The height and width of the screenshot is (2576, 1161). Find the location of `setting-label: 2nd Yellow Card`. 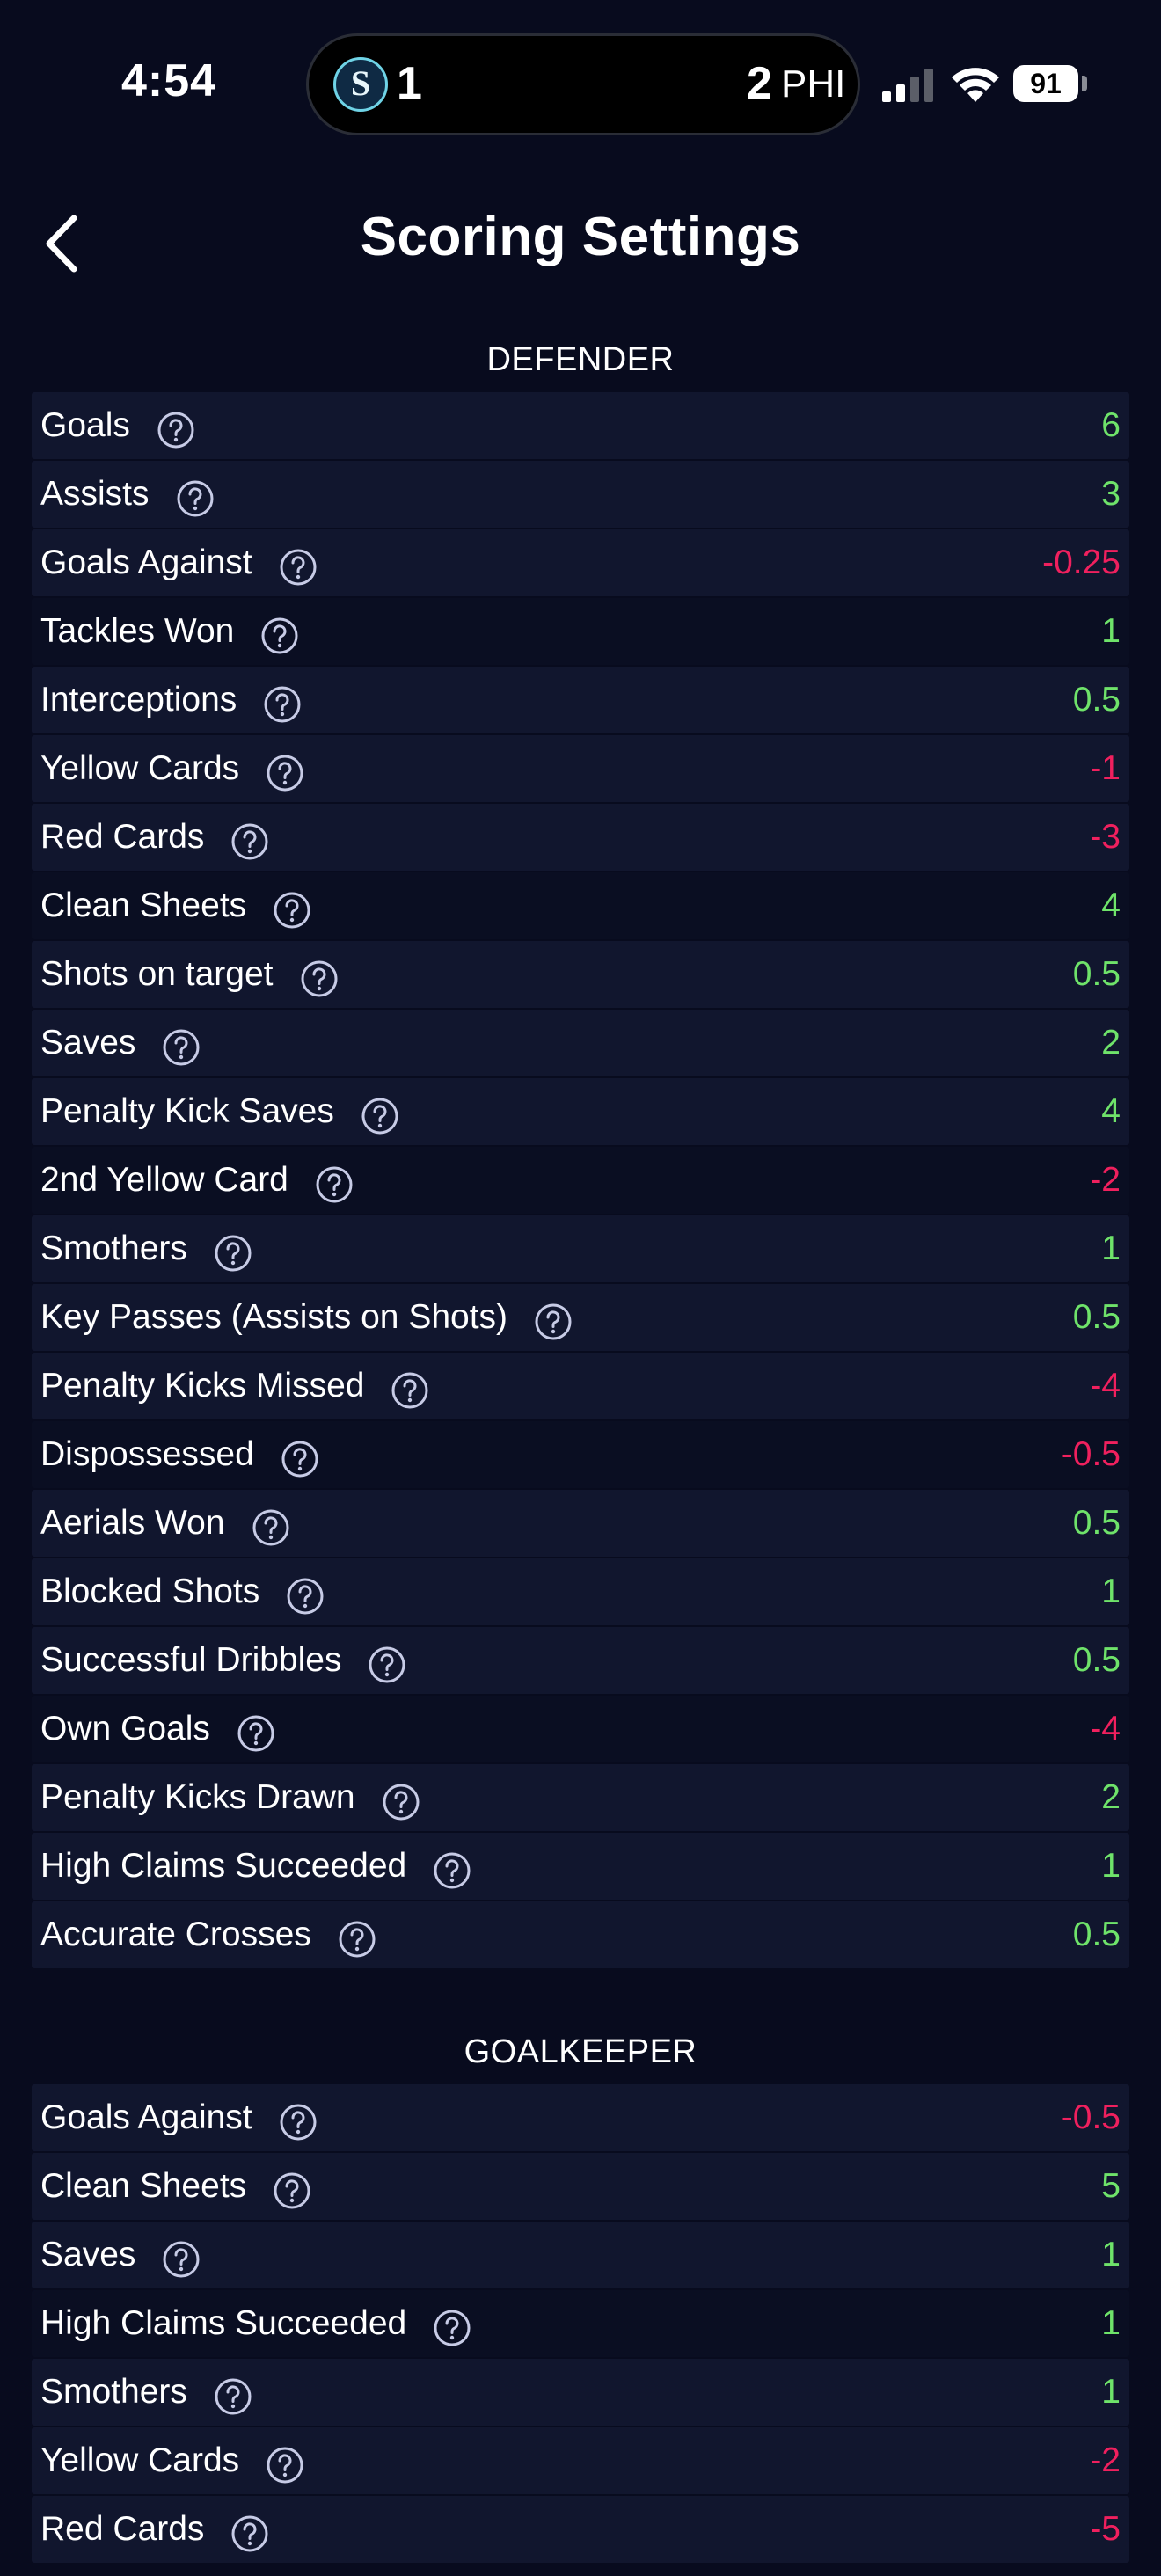

setting-label: 2nd Yellow Card is located at coordinates (197, 1180).